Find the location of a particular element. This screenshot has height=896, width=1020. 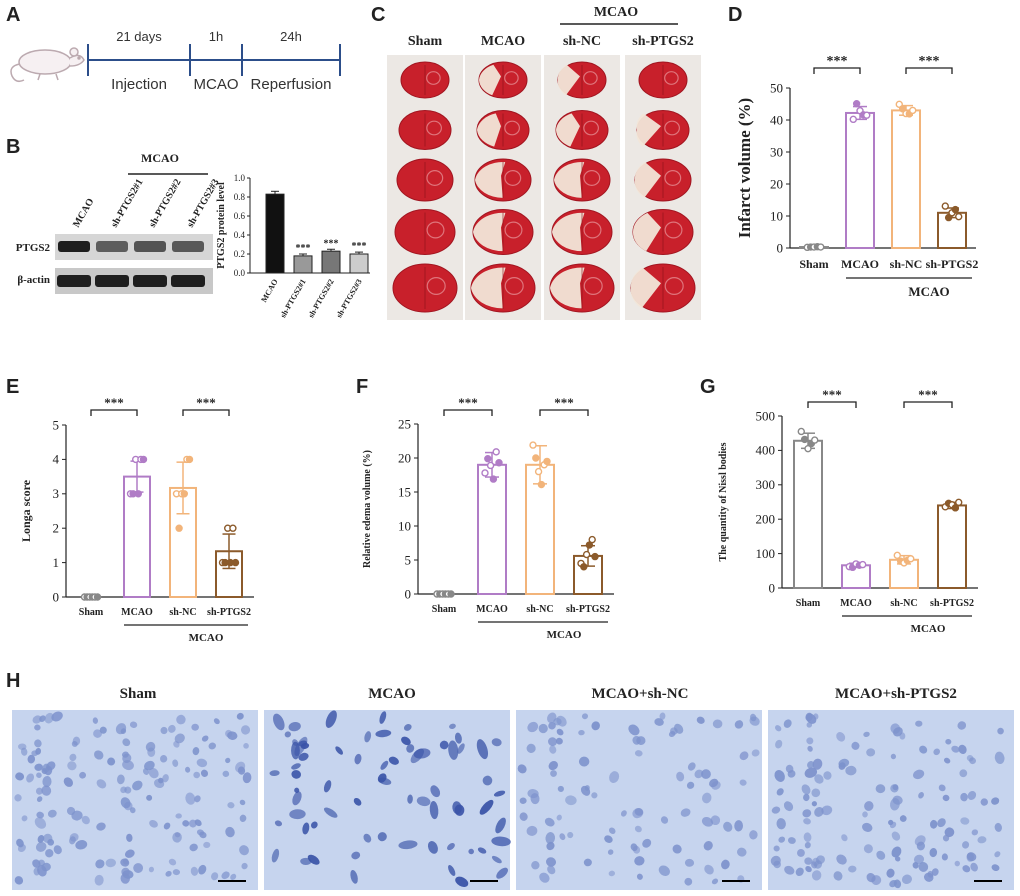

ttc-col-shnc: sh-NC is located at coordinates (582, 41).